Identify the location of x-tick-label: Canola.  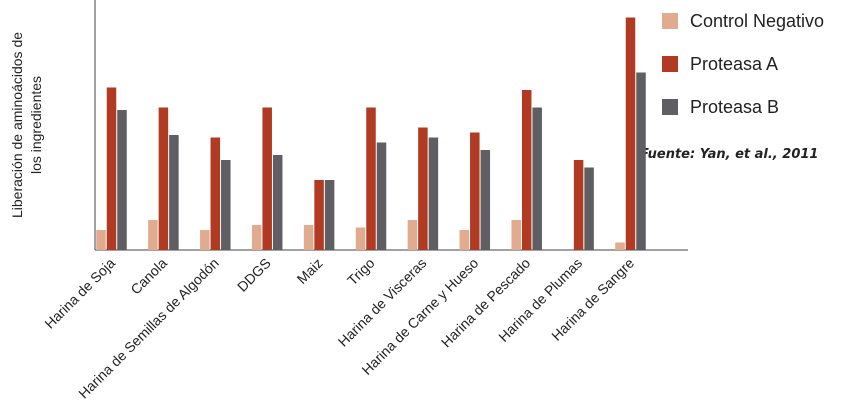
(148, 276).